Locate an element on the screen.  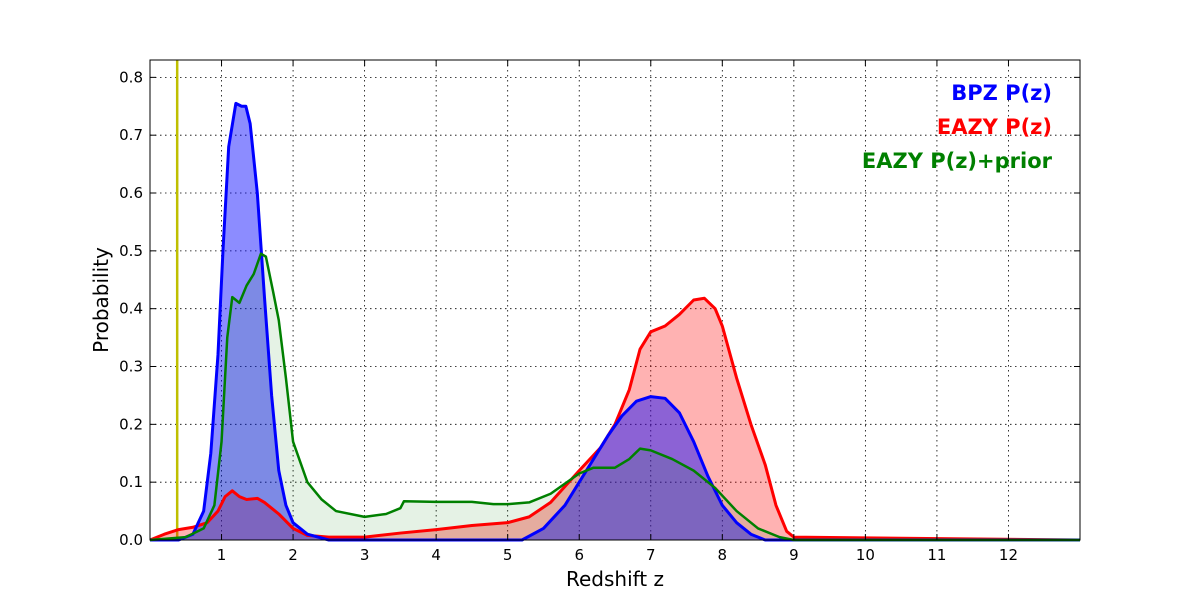
x-tick-label: 5 is located at coordinates (508, 555).